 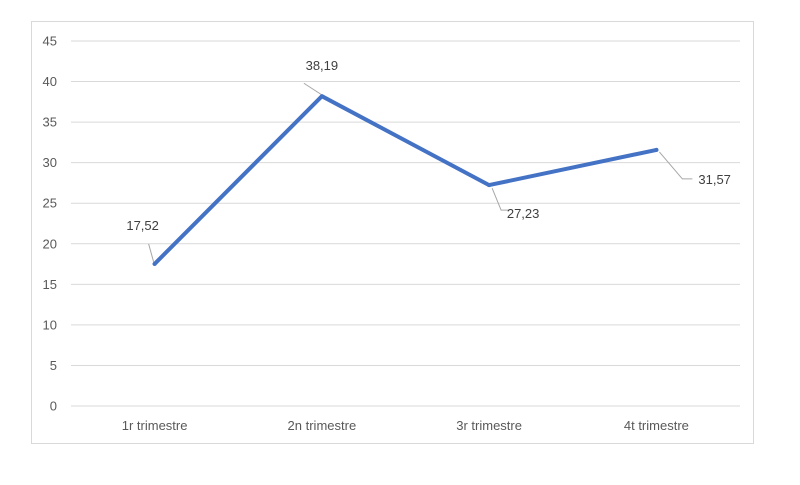 I want to click on y-tick-label: 30, so click(x=50, y=162).